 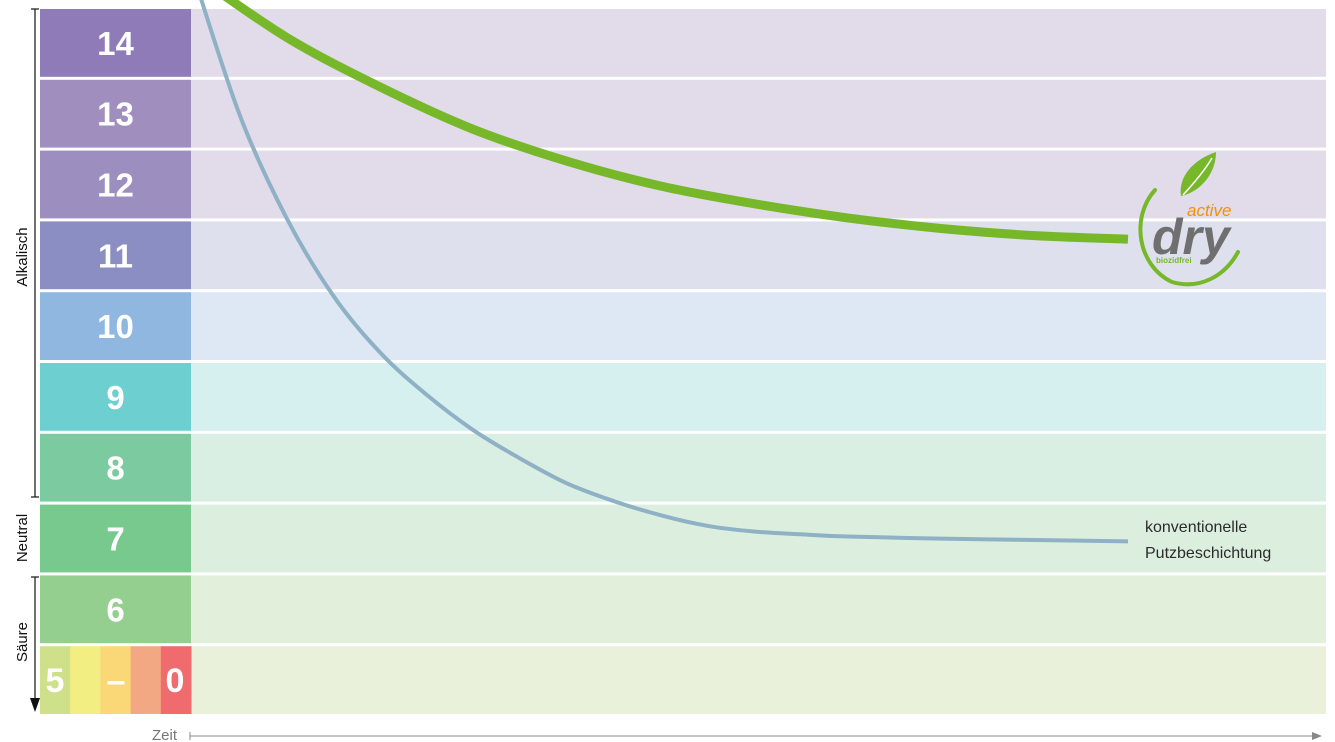 I want to click on logo-leaf-icon, so click(x=1198, y=174).